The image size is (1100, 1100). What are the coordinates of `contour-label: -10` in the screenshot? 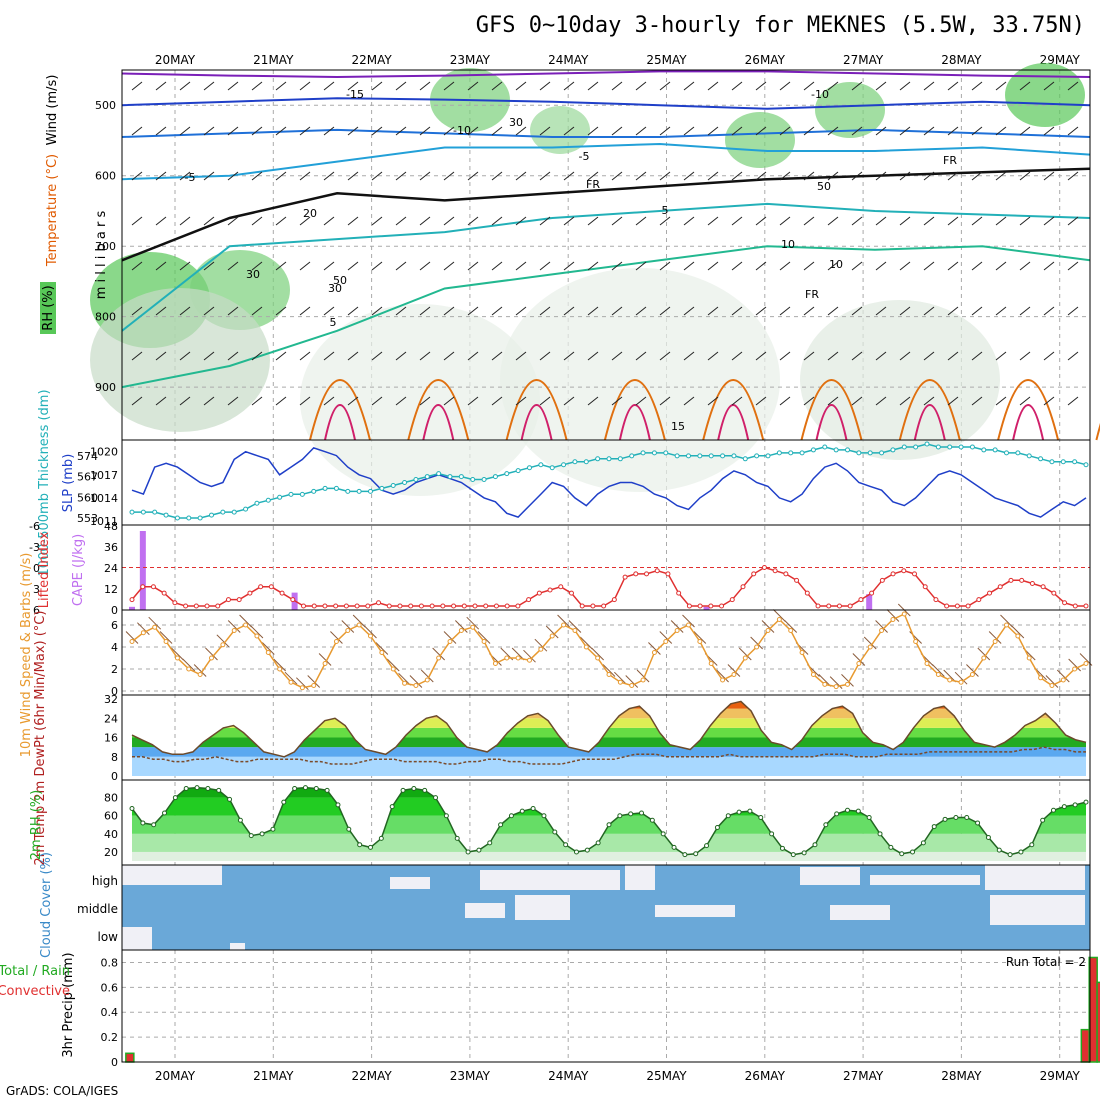 It's located at (462, 130).